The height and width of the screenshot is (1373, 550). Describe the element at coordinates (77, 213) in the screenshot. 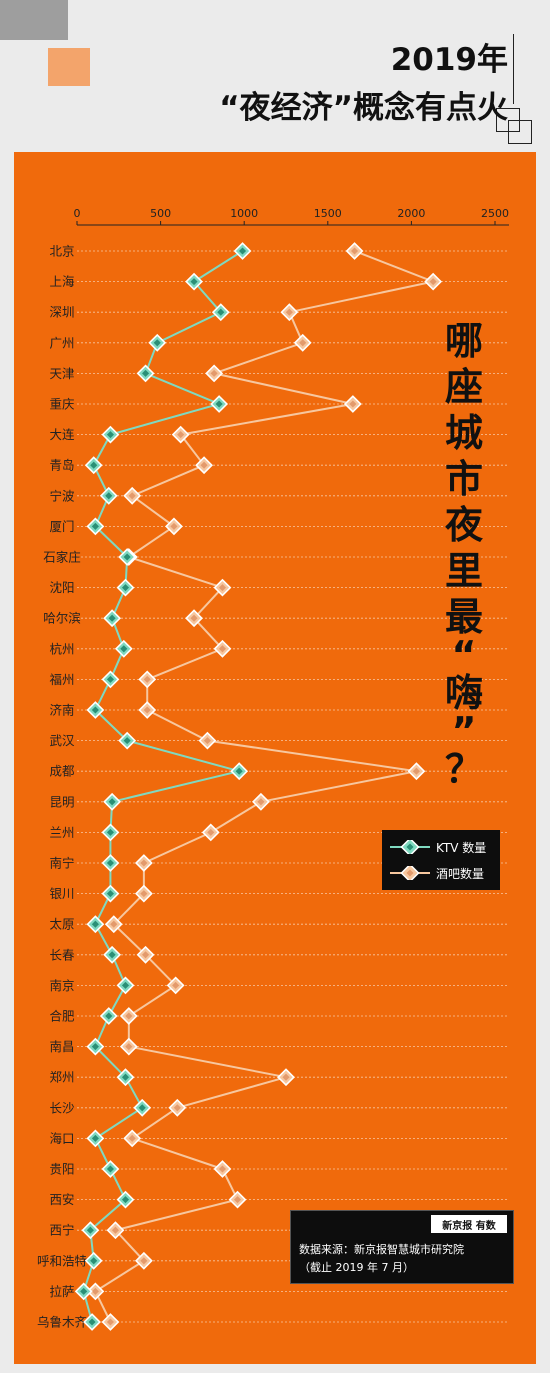

I see `x-tick-label: 0` at that location.